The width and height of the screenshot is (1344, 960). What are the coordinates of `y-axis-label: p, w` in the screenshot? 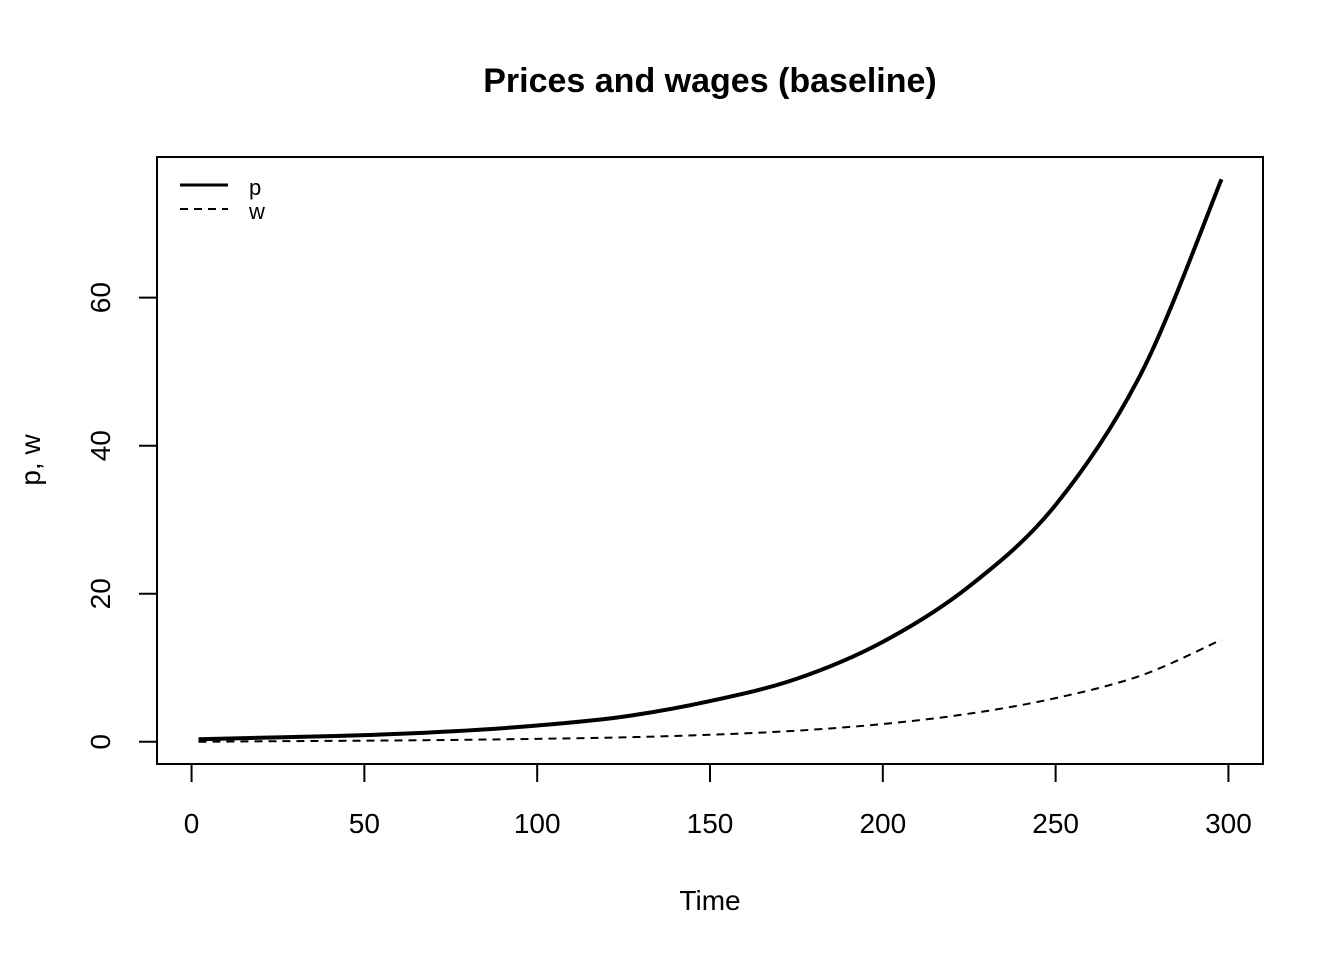 It's located at (30, 460).